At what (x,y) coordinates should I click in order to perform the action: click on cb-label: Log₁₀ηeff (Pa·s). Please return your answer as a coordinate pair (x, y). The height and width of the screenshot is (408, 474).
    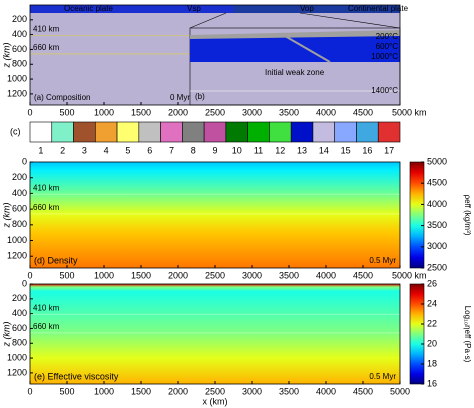
    Looking at the image, I should click on (467, 334).